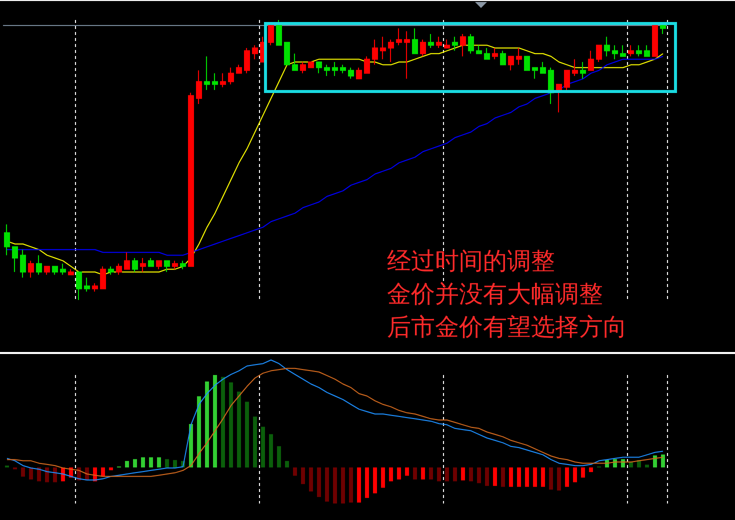  I want to click on annotation: 金价并没有大幅调整, so click(495, 294).